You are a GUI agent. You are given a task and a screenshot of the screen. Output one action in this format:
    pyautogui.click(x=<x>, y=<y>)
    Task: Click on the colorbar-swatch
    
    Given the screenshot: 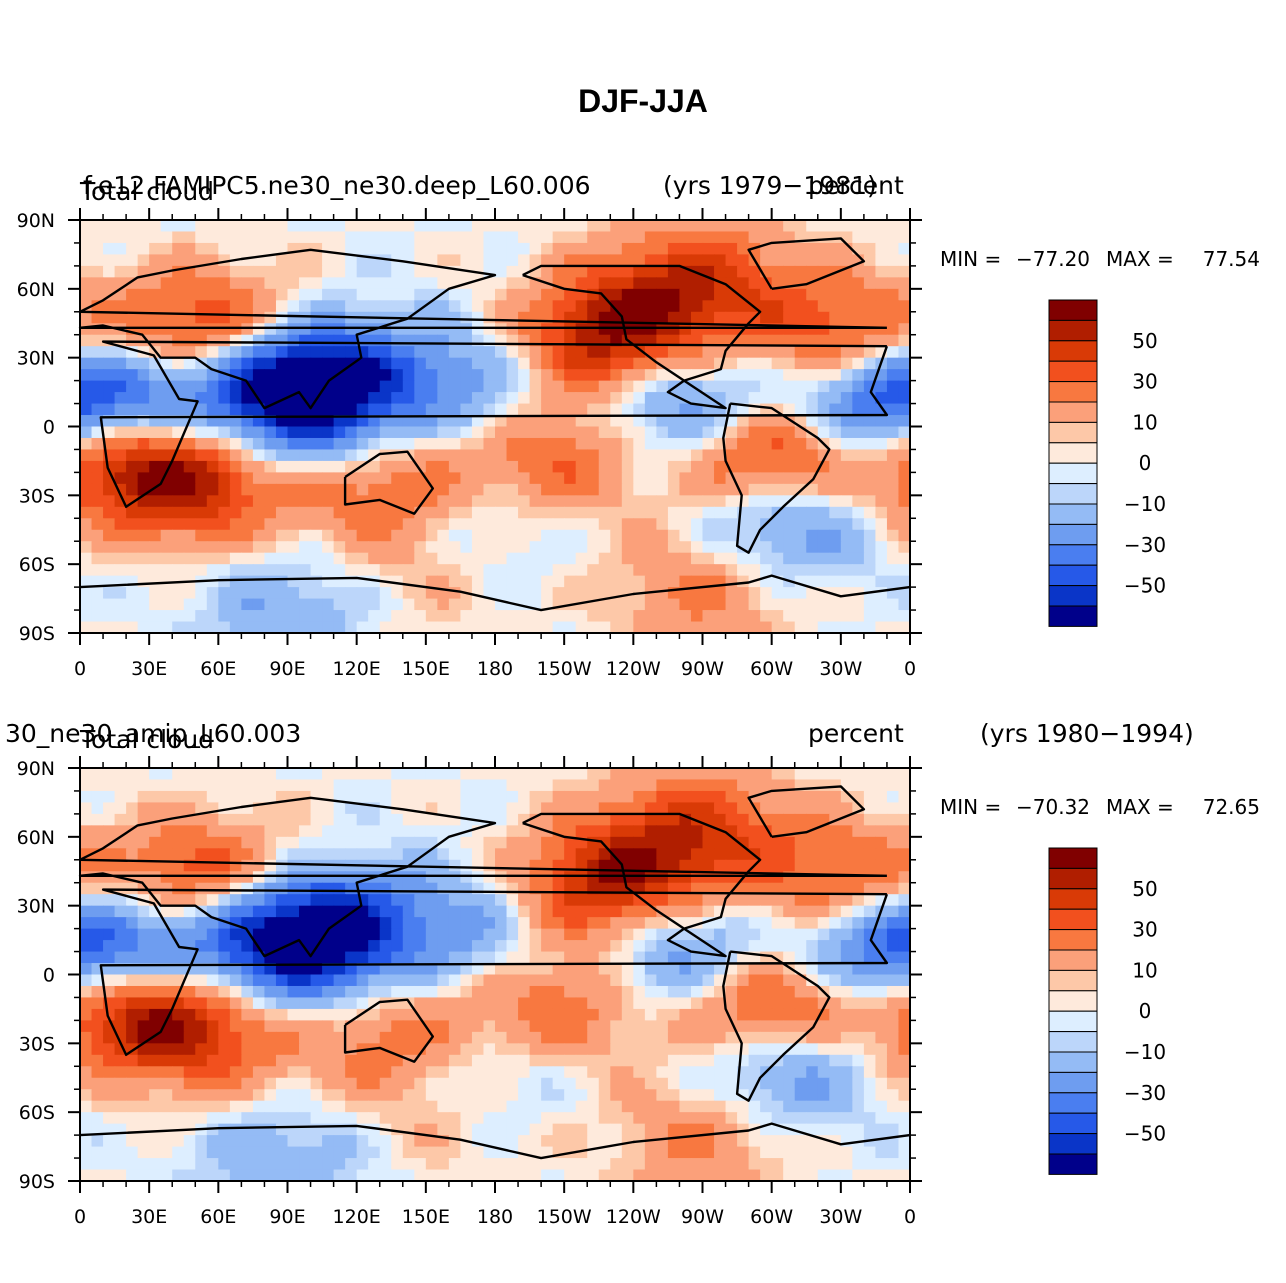 What is the action you would take?
    pyautogui.click(x=1073, y=494)
    